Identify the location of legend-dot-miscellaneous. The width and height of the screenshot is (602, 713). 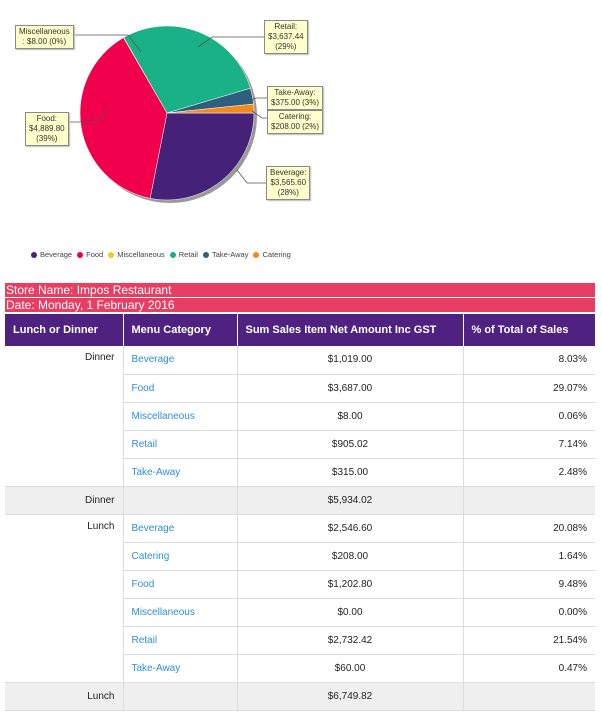
(111, 254).